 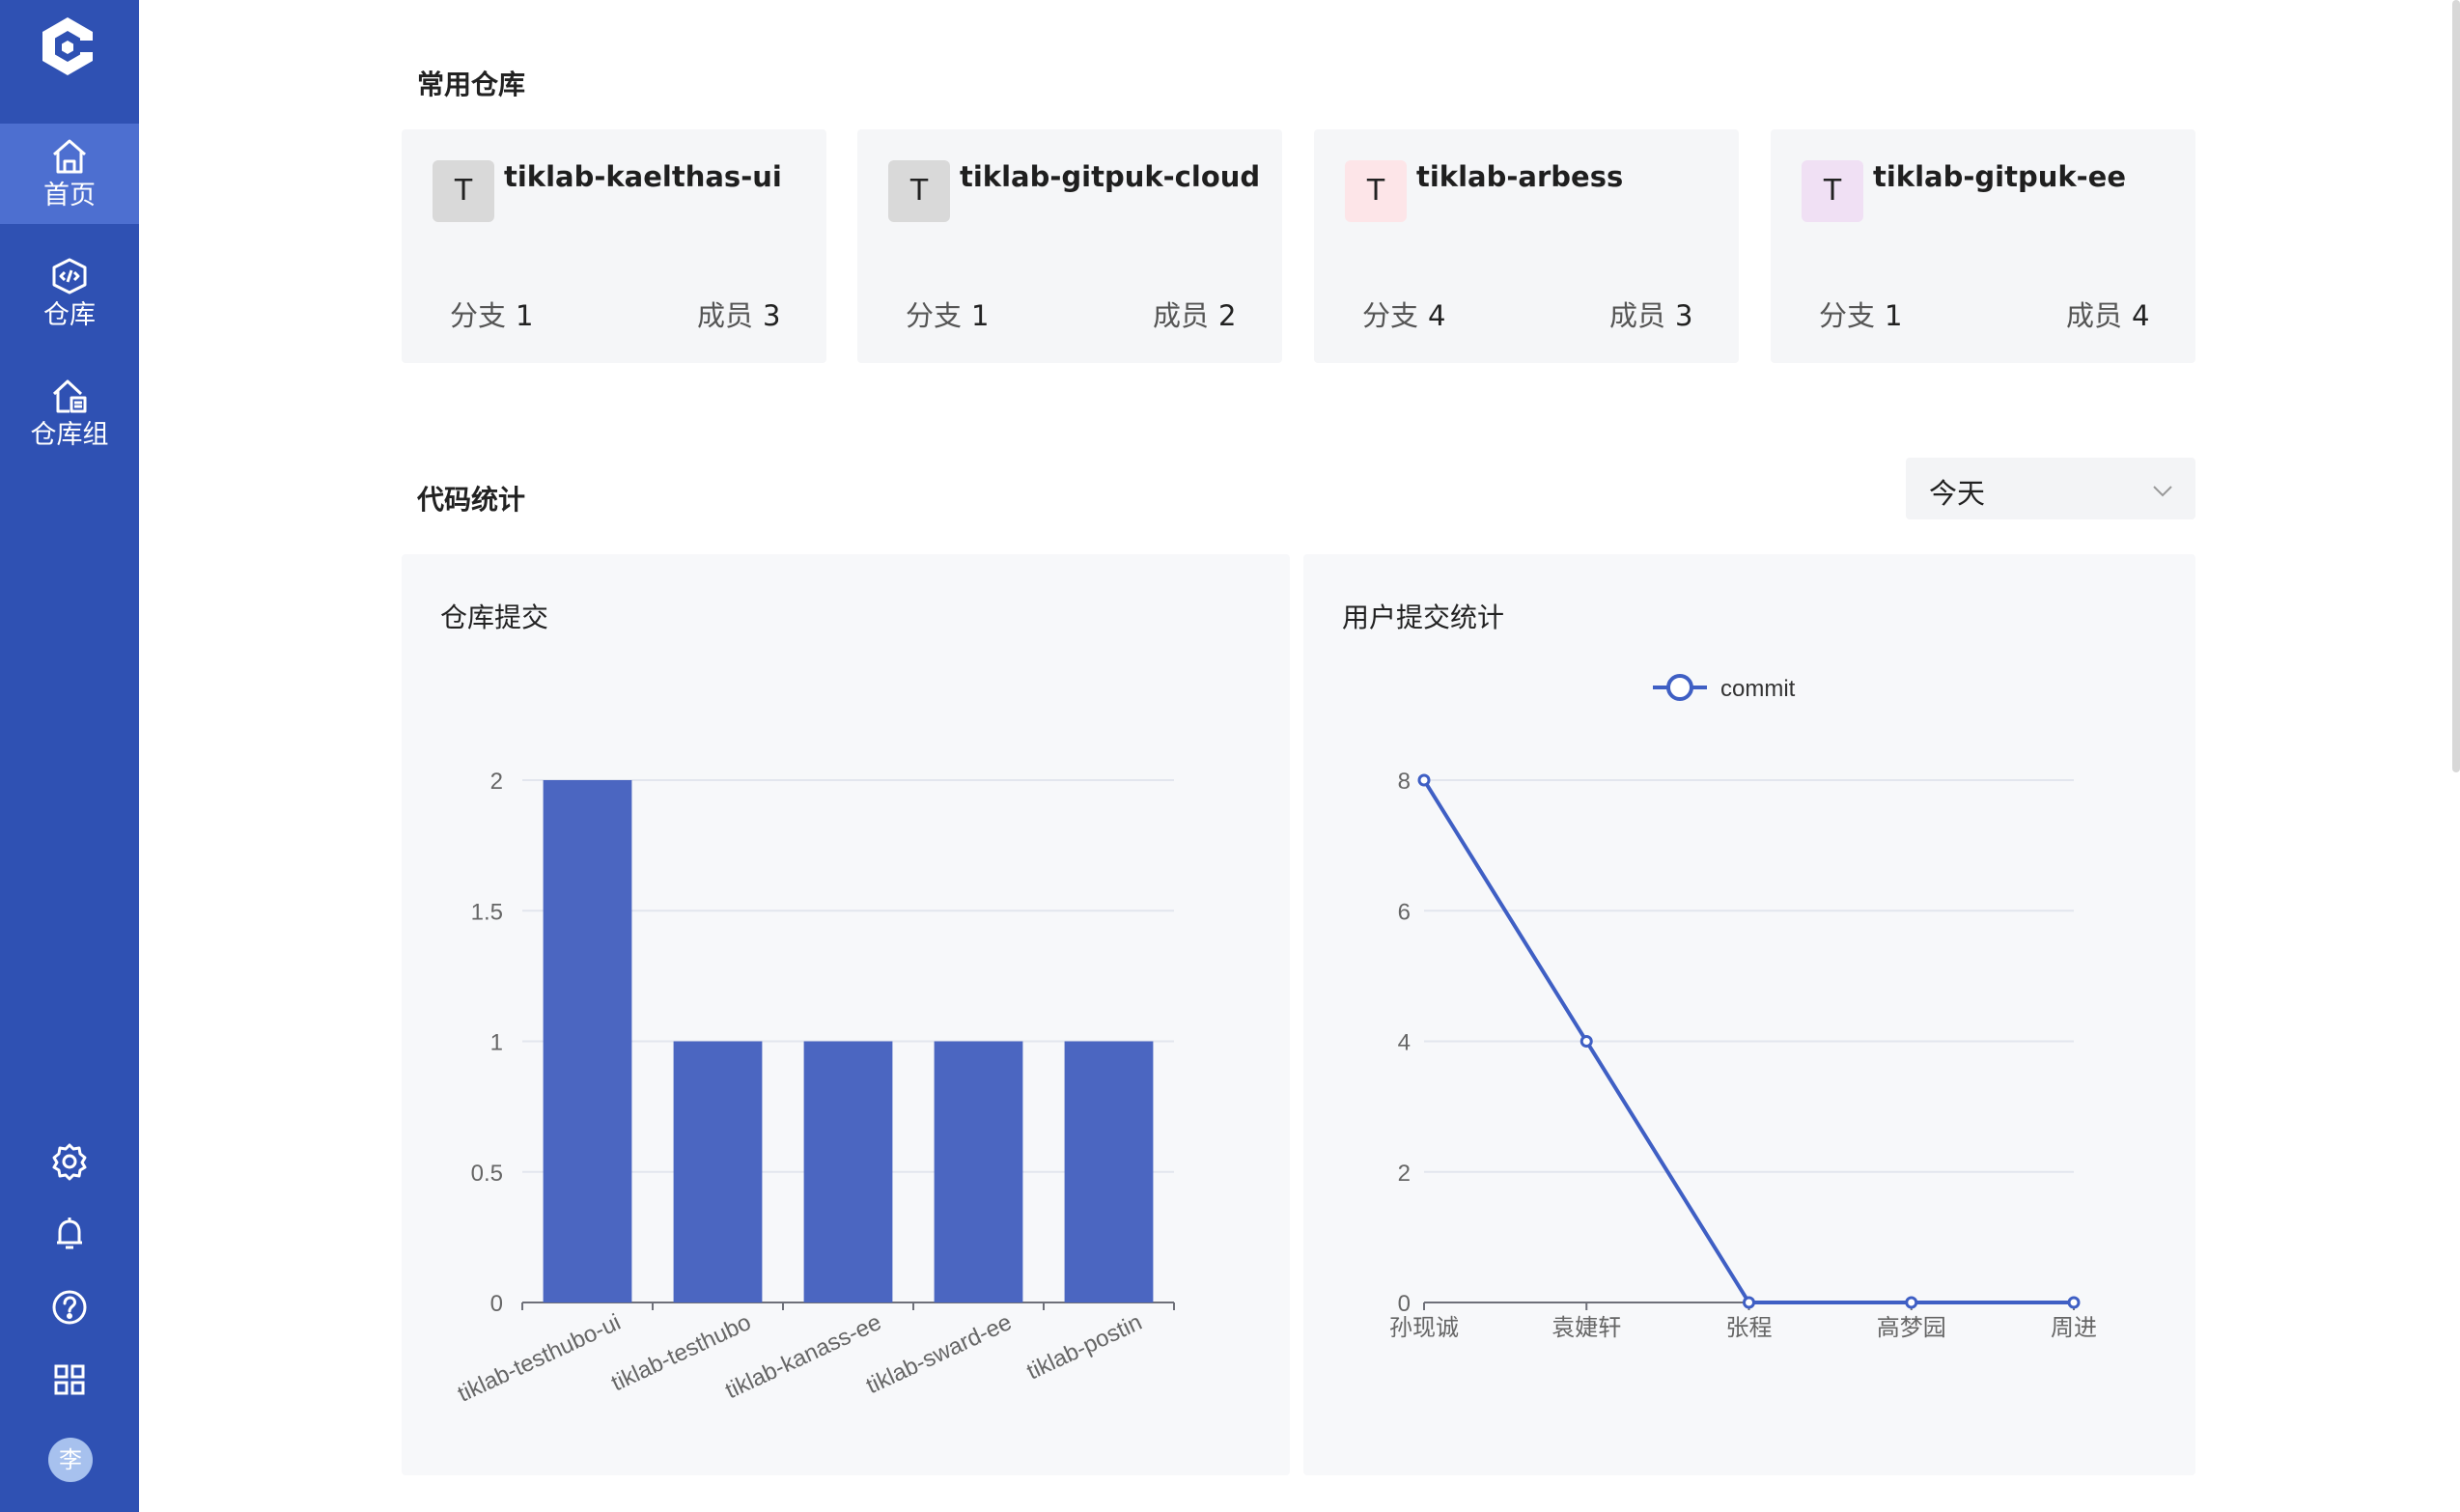 I want to click on y-tick-label: 1, so click(x=497, y=1043).